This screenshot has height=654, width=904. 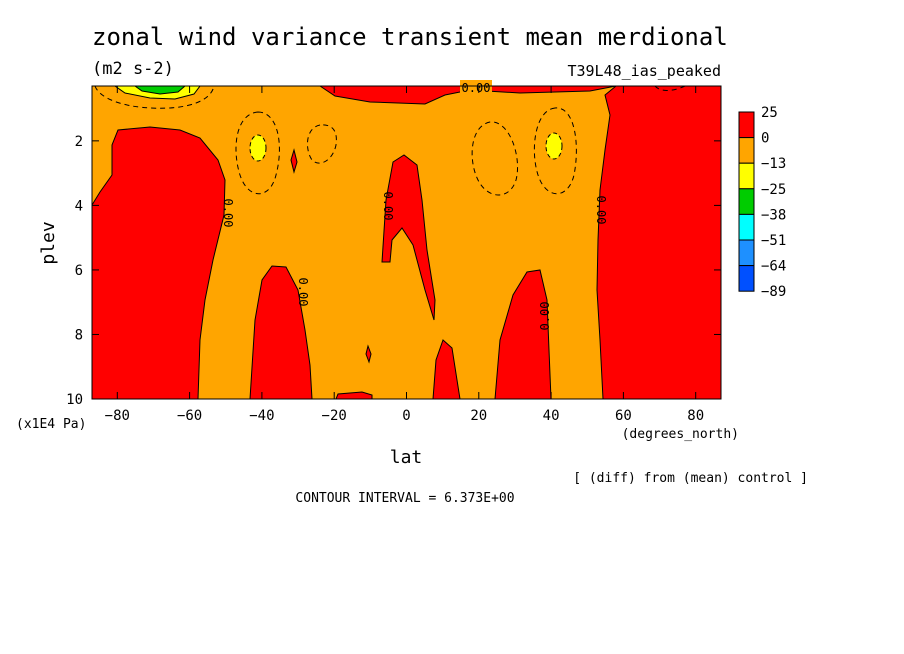 What do you see at coordinates (644, 71) in the screenshot?
I see `run-label: T39L48_ias_peaked` at bounding box center [644, 71].